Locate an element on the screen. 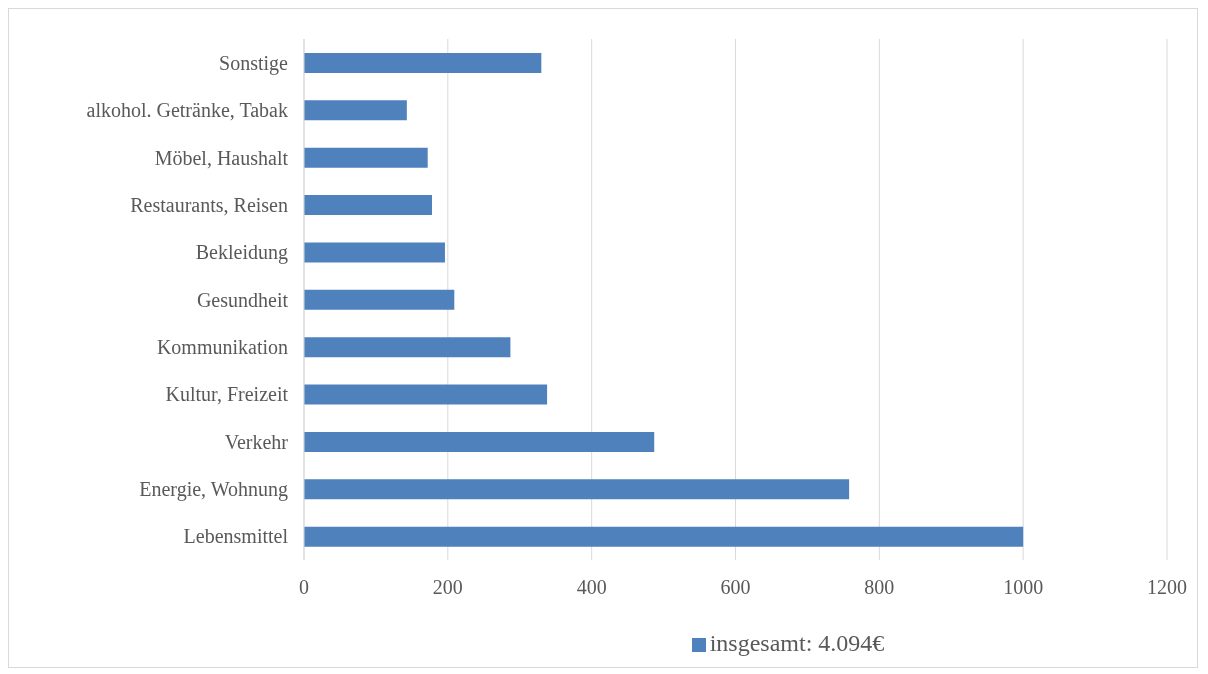 The width and height of the screenshot is (1208, 674). y-tick-label: Möbel, Haushalt is located at coordinates (221, 157).